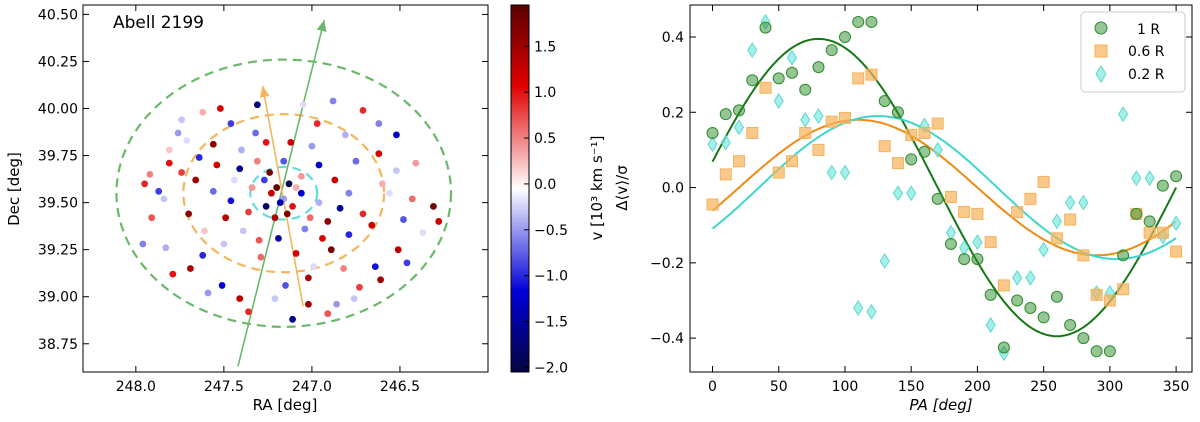  Describe the element at coordinates (940, 405) in the screenshot. I see `pa-x-label: PA [deg]` at that location.